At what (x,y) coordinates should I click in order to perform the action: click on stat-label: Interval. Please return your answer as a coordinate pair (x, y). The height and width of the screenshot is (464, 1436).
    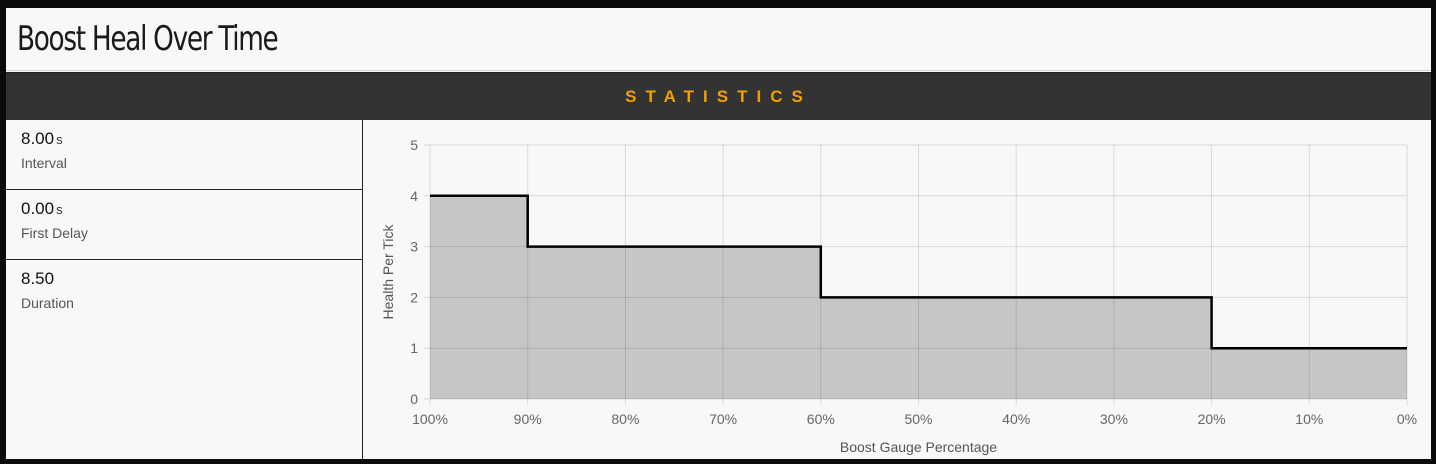
    Looking at the image, I should click on (44, 163).